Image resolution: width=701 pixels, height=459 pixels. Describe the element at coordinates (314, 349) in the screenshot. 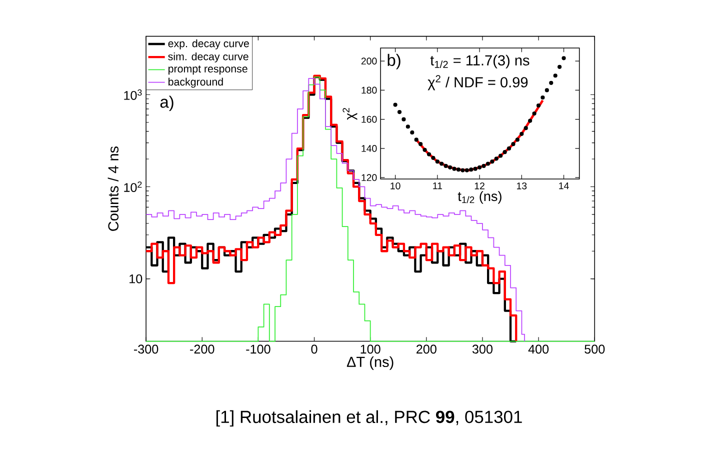

I see `x-tick-label: 0` at that location.